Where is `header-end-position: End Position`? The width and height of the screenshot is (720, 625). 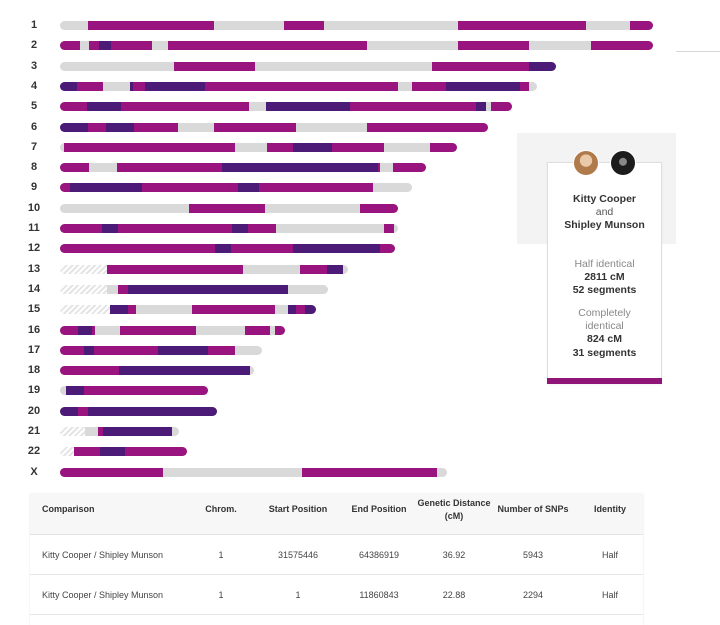
header-end-position: End Position is located at coordinates (379, 509).